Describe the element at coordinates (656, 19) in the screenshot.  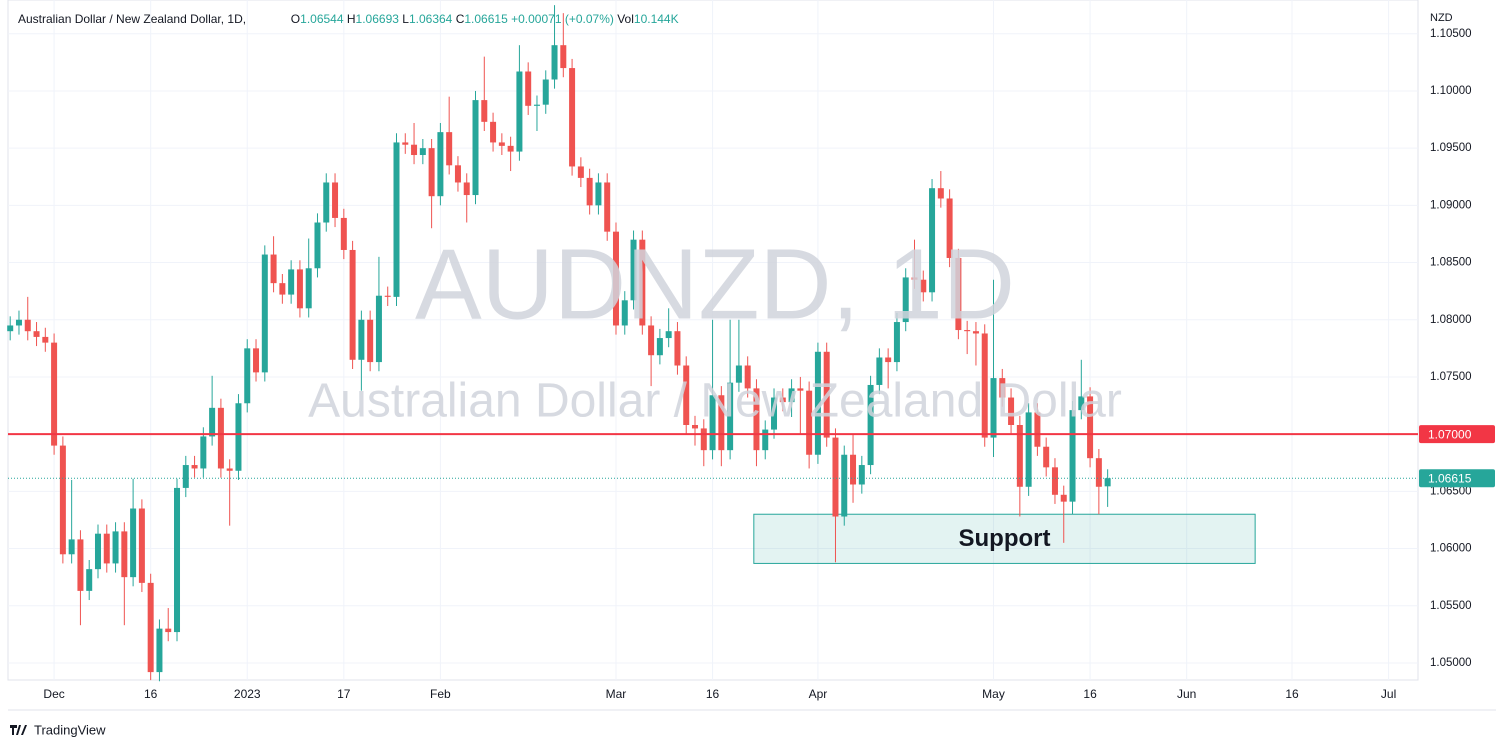
I see `volume-value: 10.144K` at that location.